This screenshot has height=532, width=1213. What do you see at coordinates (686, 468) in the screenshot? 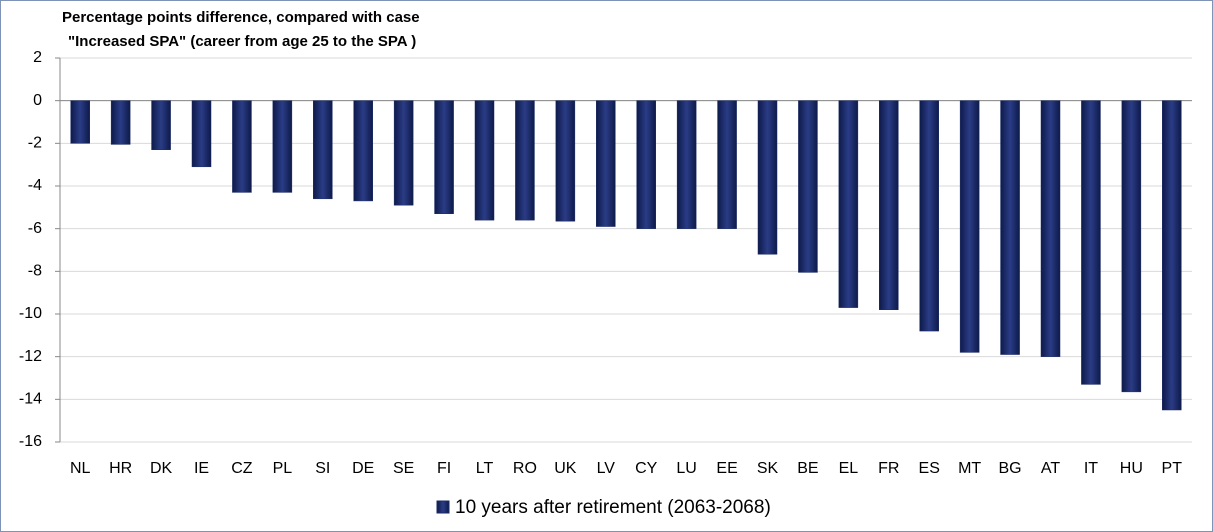
I see `x-tick-label: LU` at bounding box center [686, 468].